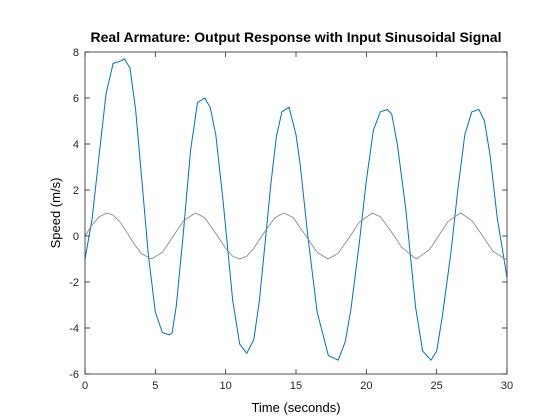  I want to click on y-tick-label: -2, so click(74, 283).